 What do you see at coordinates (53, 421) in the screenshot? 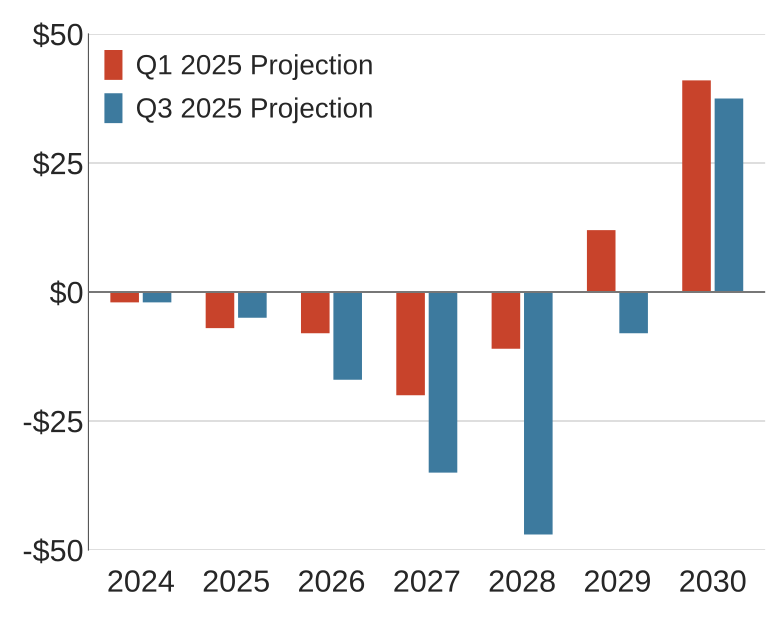
I see `y-tick-label: -$25` at bounding box center [53, 421].